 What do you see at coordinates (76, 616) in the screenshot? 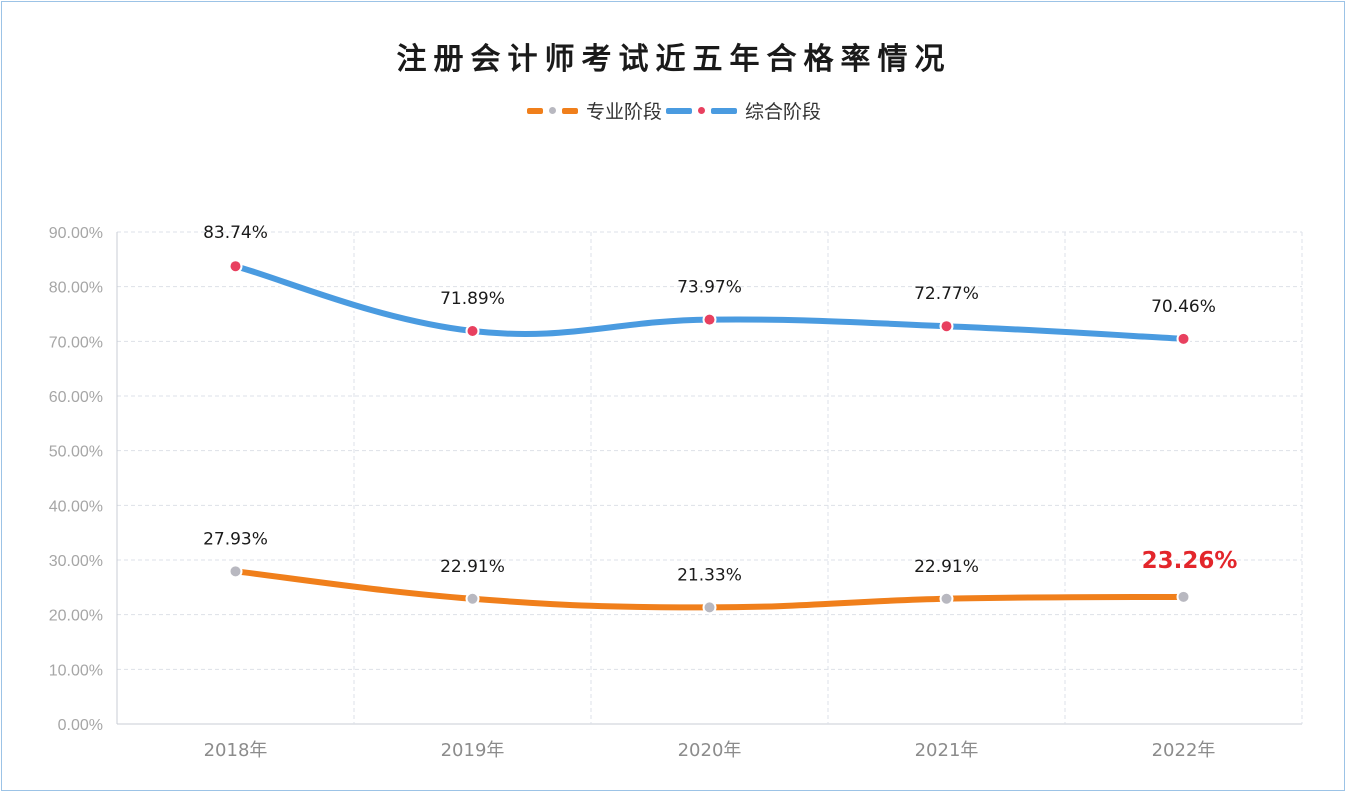
I see `y-tick-label: 20.00%` at bounding box center [76, 616].